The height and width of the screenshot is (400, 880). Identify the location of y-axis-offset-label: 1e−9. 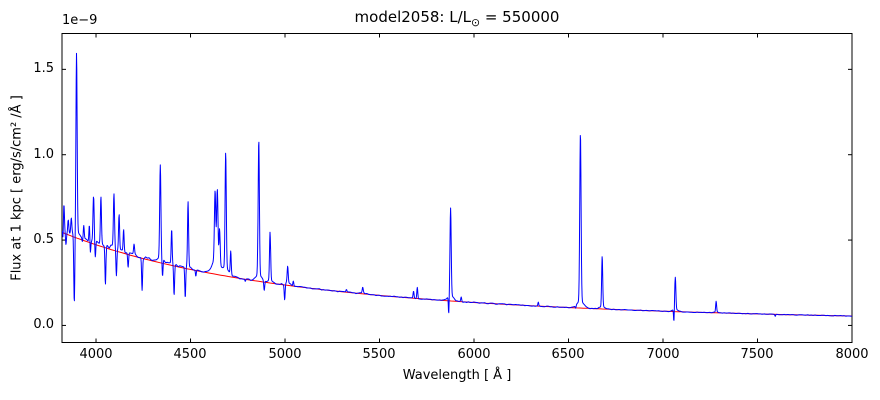
(80, 20).